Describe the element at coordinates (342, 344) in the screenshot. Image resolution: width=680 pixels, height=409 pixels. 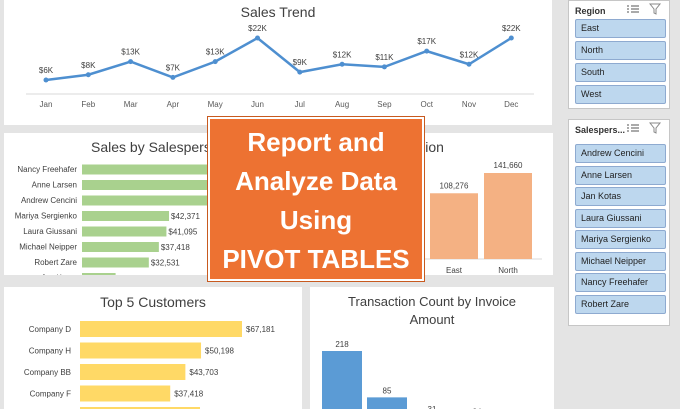
I see `transaction-data-label: 218` at that location.